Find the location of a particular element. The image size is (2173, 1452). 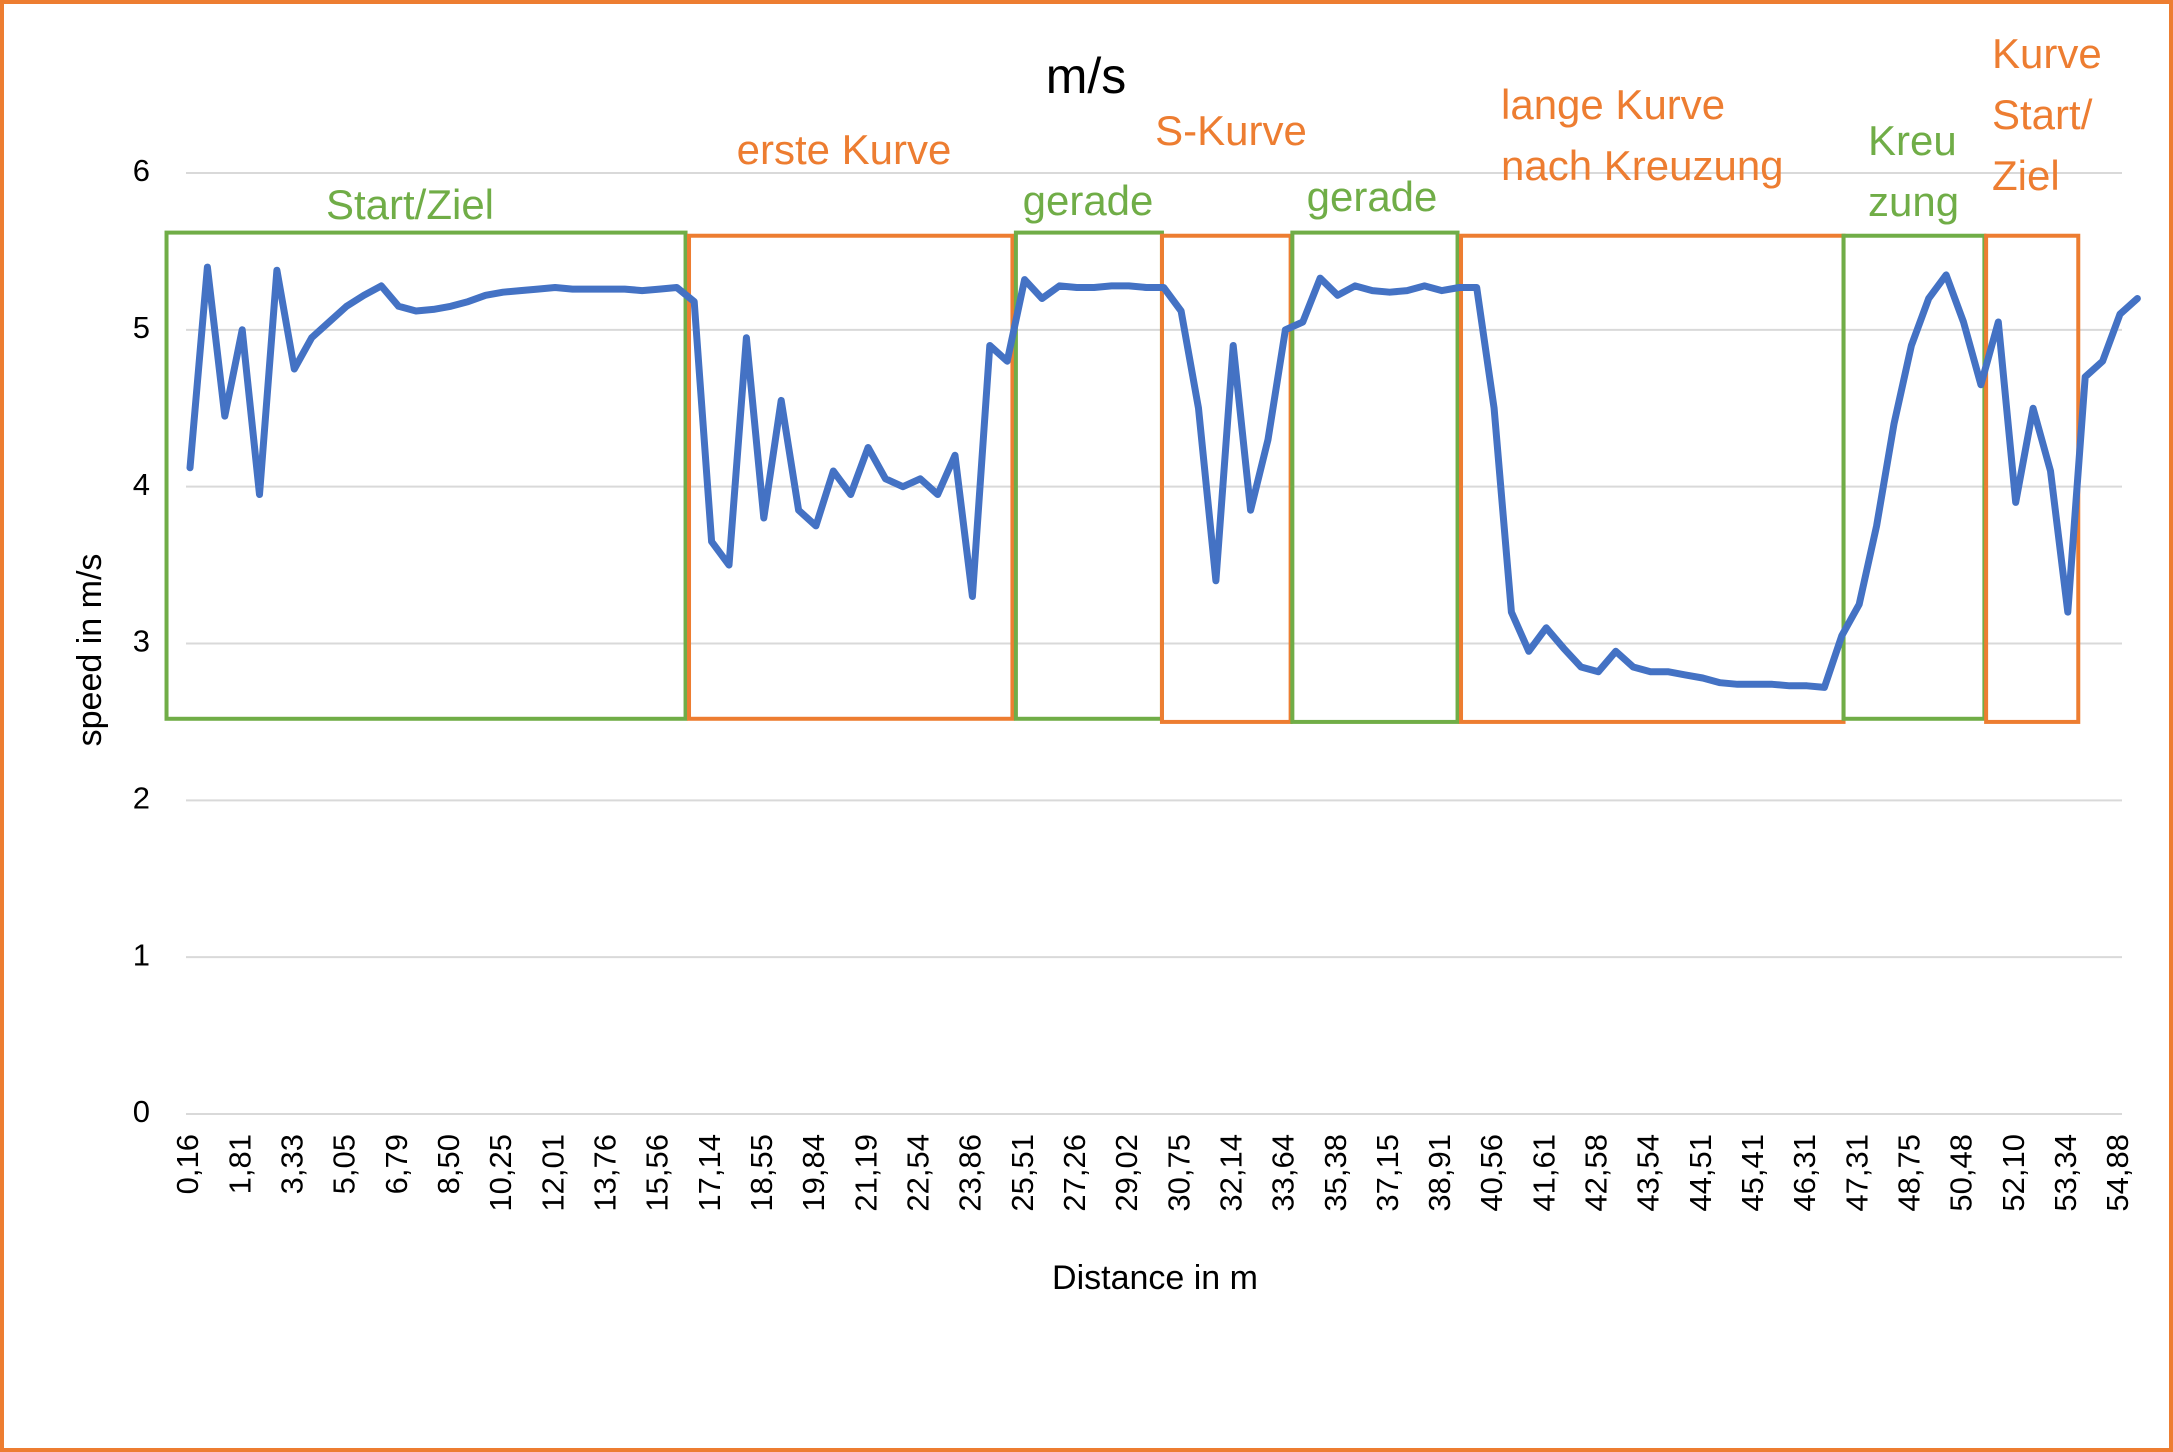

y-tick-label: 6 is located at coordinates (141, 170).